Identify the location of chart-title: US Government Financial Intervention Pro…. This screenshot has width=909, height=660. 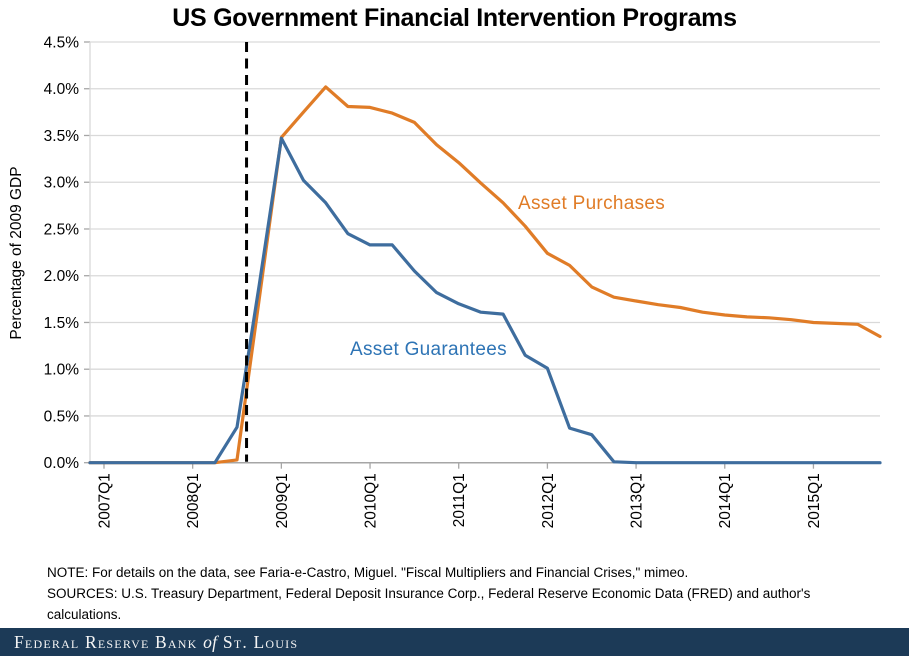
(454, 18).